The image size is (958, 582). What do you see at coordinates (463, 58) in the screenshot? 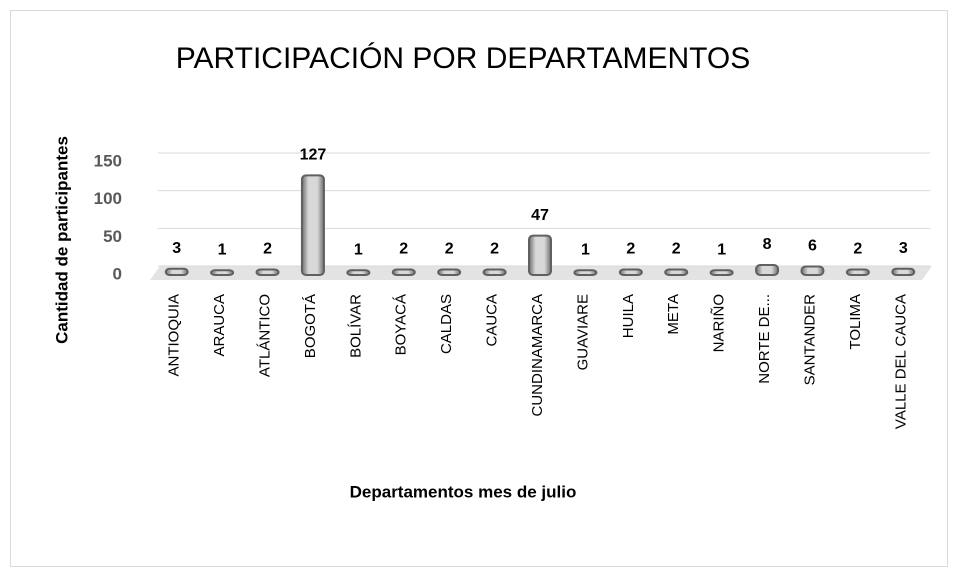
I see `chart-title: PARTICIPACIÓN POR DEPARTAMENTOS` at bounding box center [463, 58].